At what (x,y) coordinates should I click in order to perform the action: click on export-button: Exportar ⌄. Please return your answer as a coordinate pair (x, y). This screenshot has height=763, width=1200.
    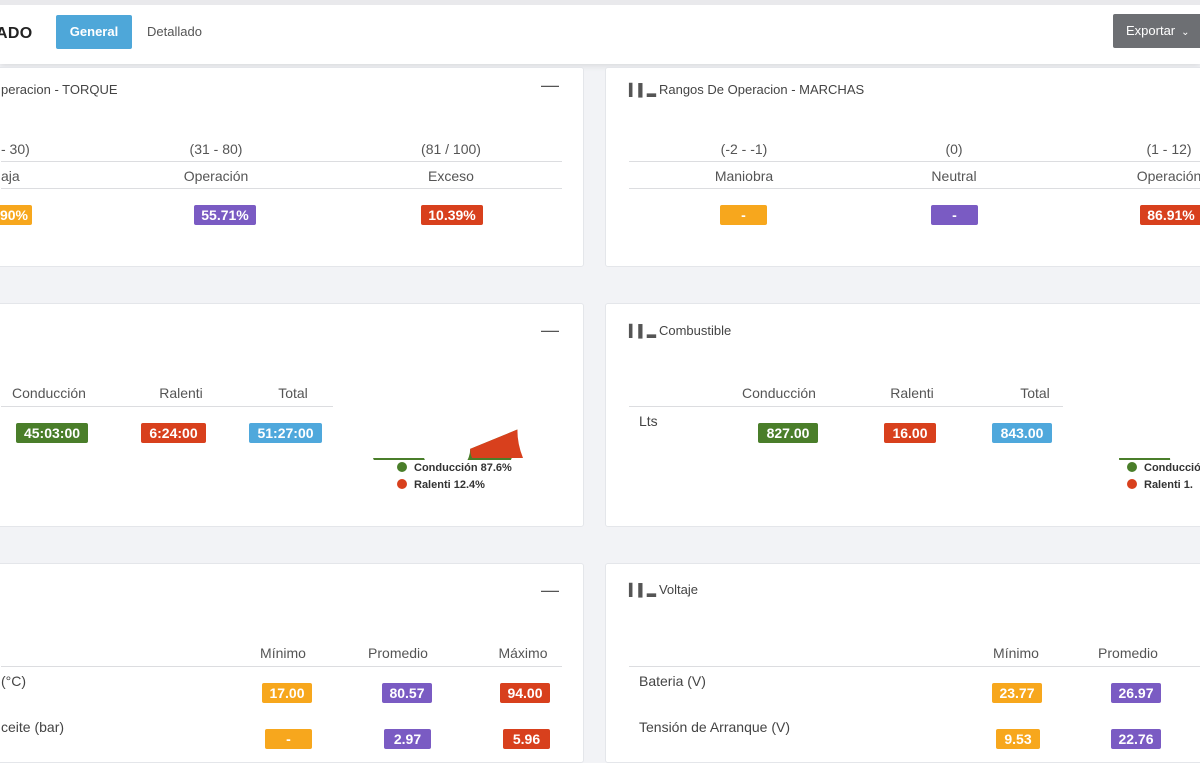
    Looking at the image, I should click on (1156, 31).